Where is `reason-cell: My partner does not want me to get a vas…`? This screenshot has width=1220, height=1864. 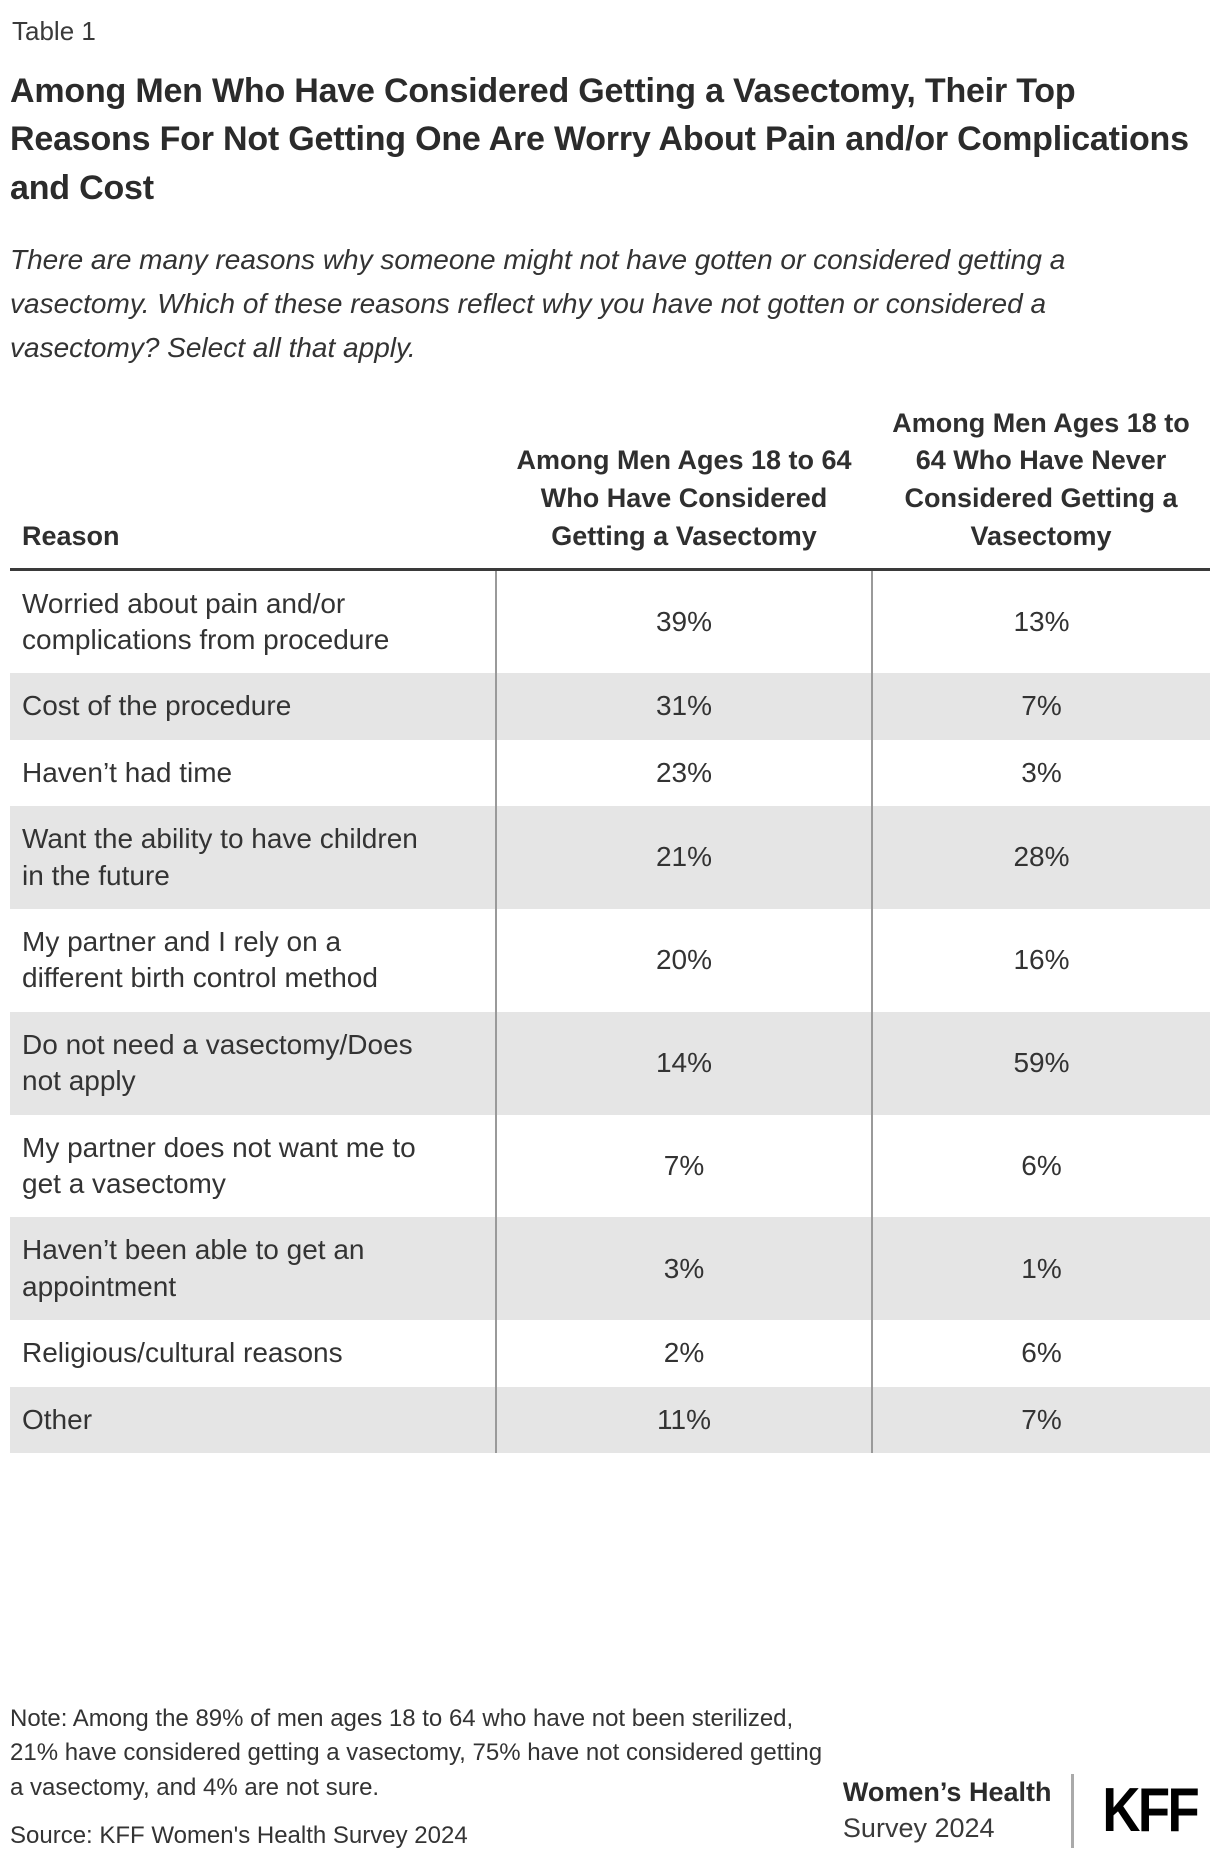 reason-cell: My partner does not want me to get a vas… is located at coordinates (219, 1165).